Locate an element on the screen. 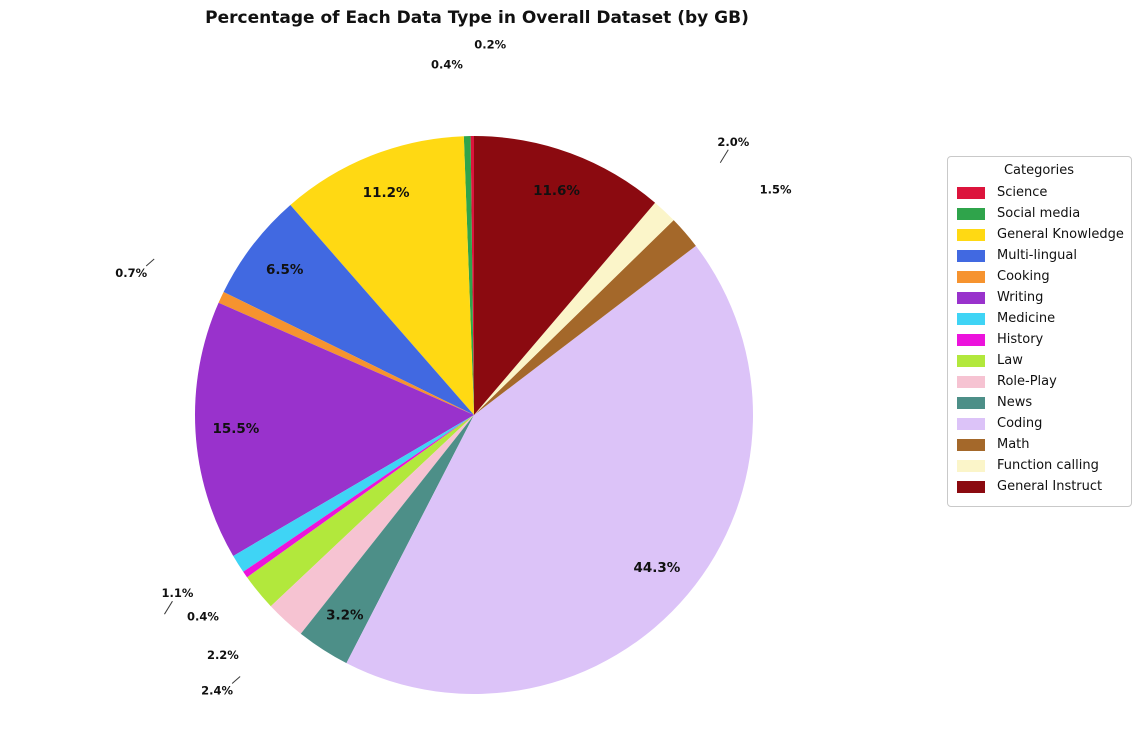 Image resolution: width=1140 pixels, height=750 pixels. legend-item-general-knowledge: General Knowledge is located at coordinates (1040, 234).